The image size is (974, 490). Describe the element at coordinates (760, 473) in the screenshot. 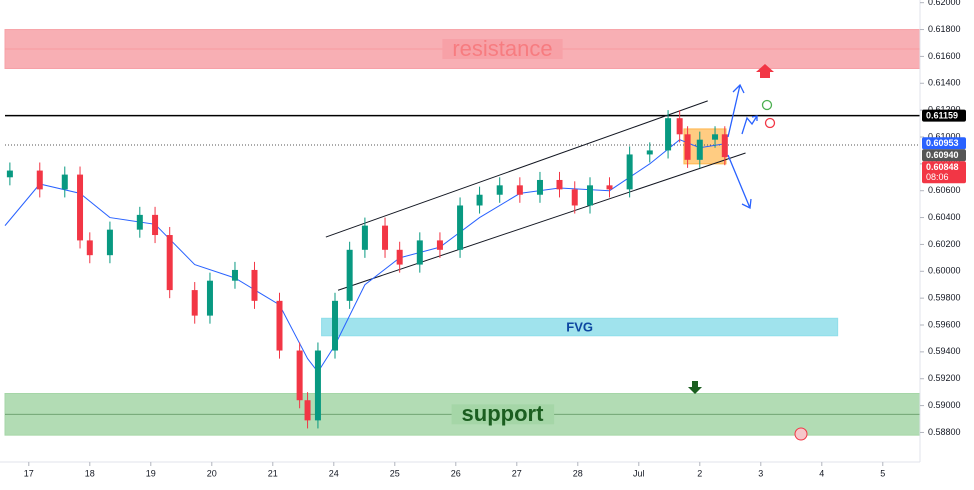

I see `x-tick-label: 3` at that location.